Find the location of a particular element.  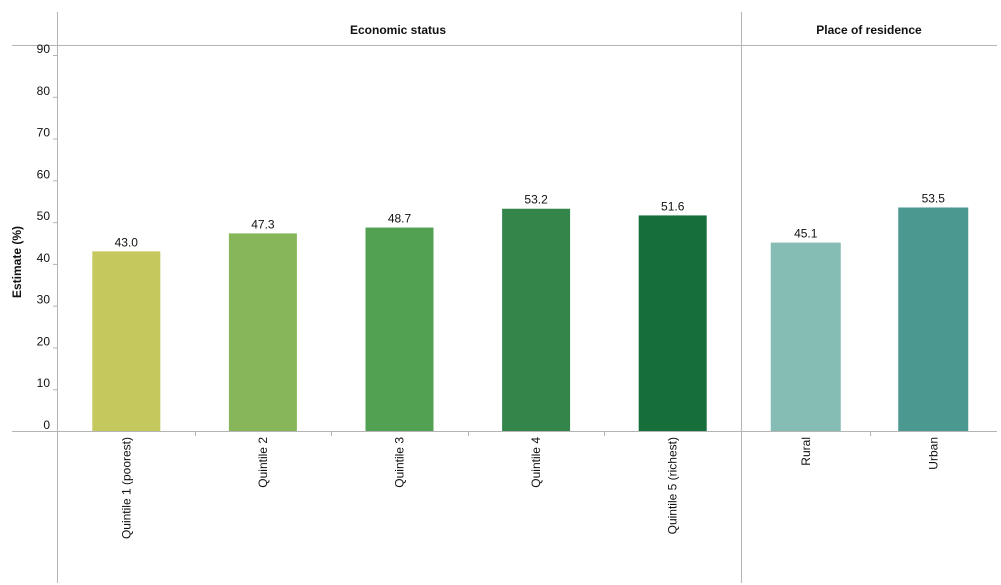

x-tick-label: Rural is located at coordinates (806, 451).